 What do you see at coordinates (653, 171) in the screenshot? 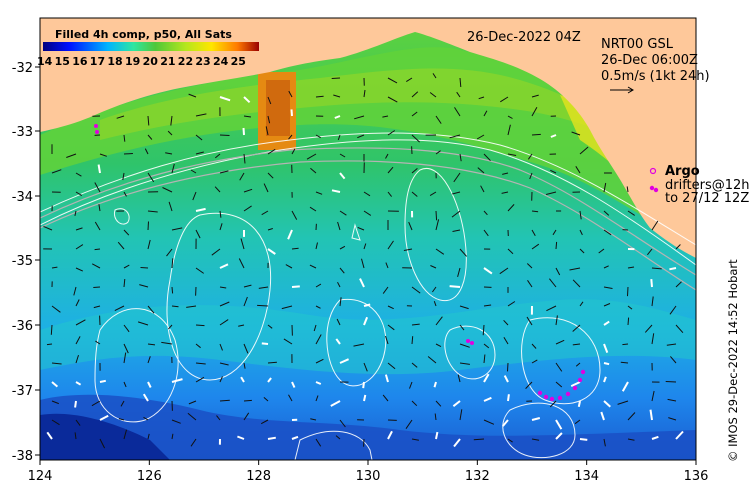
I see `argo-marker-icon` at bounding box center [653, 171].